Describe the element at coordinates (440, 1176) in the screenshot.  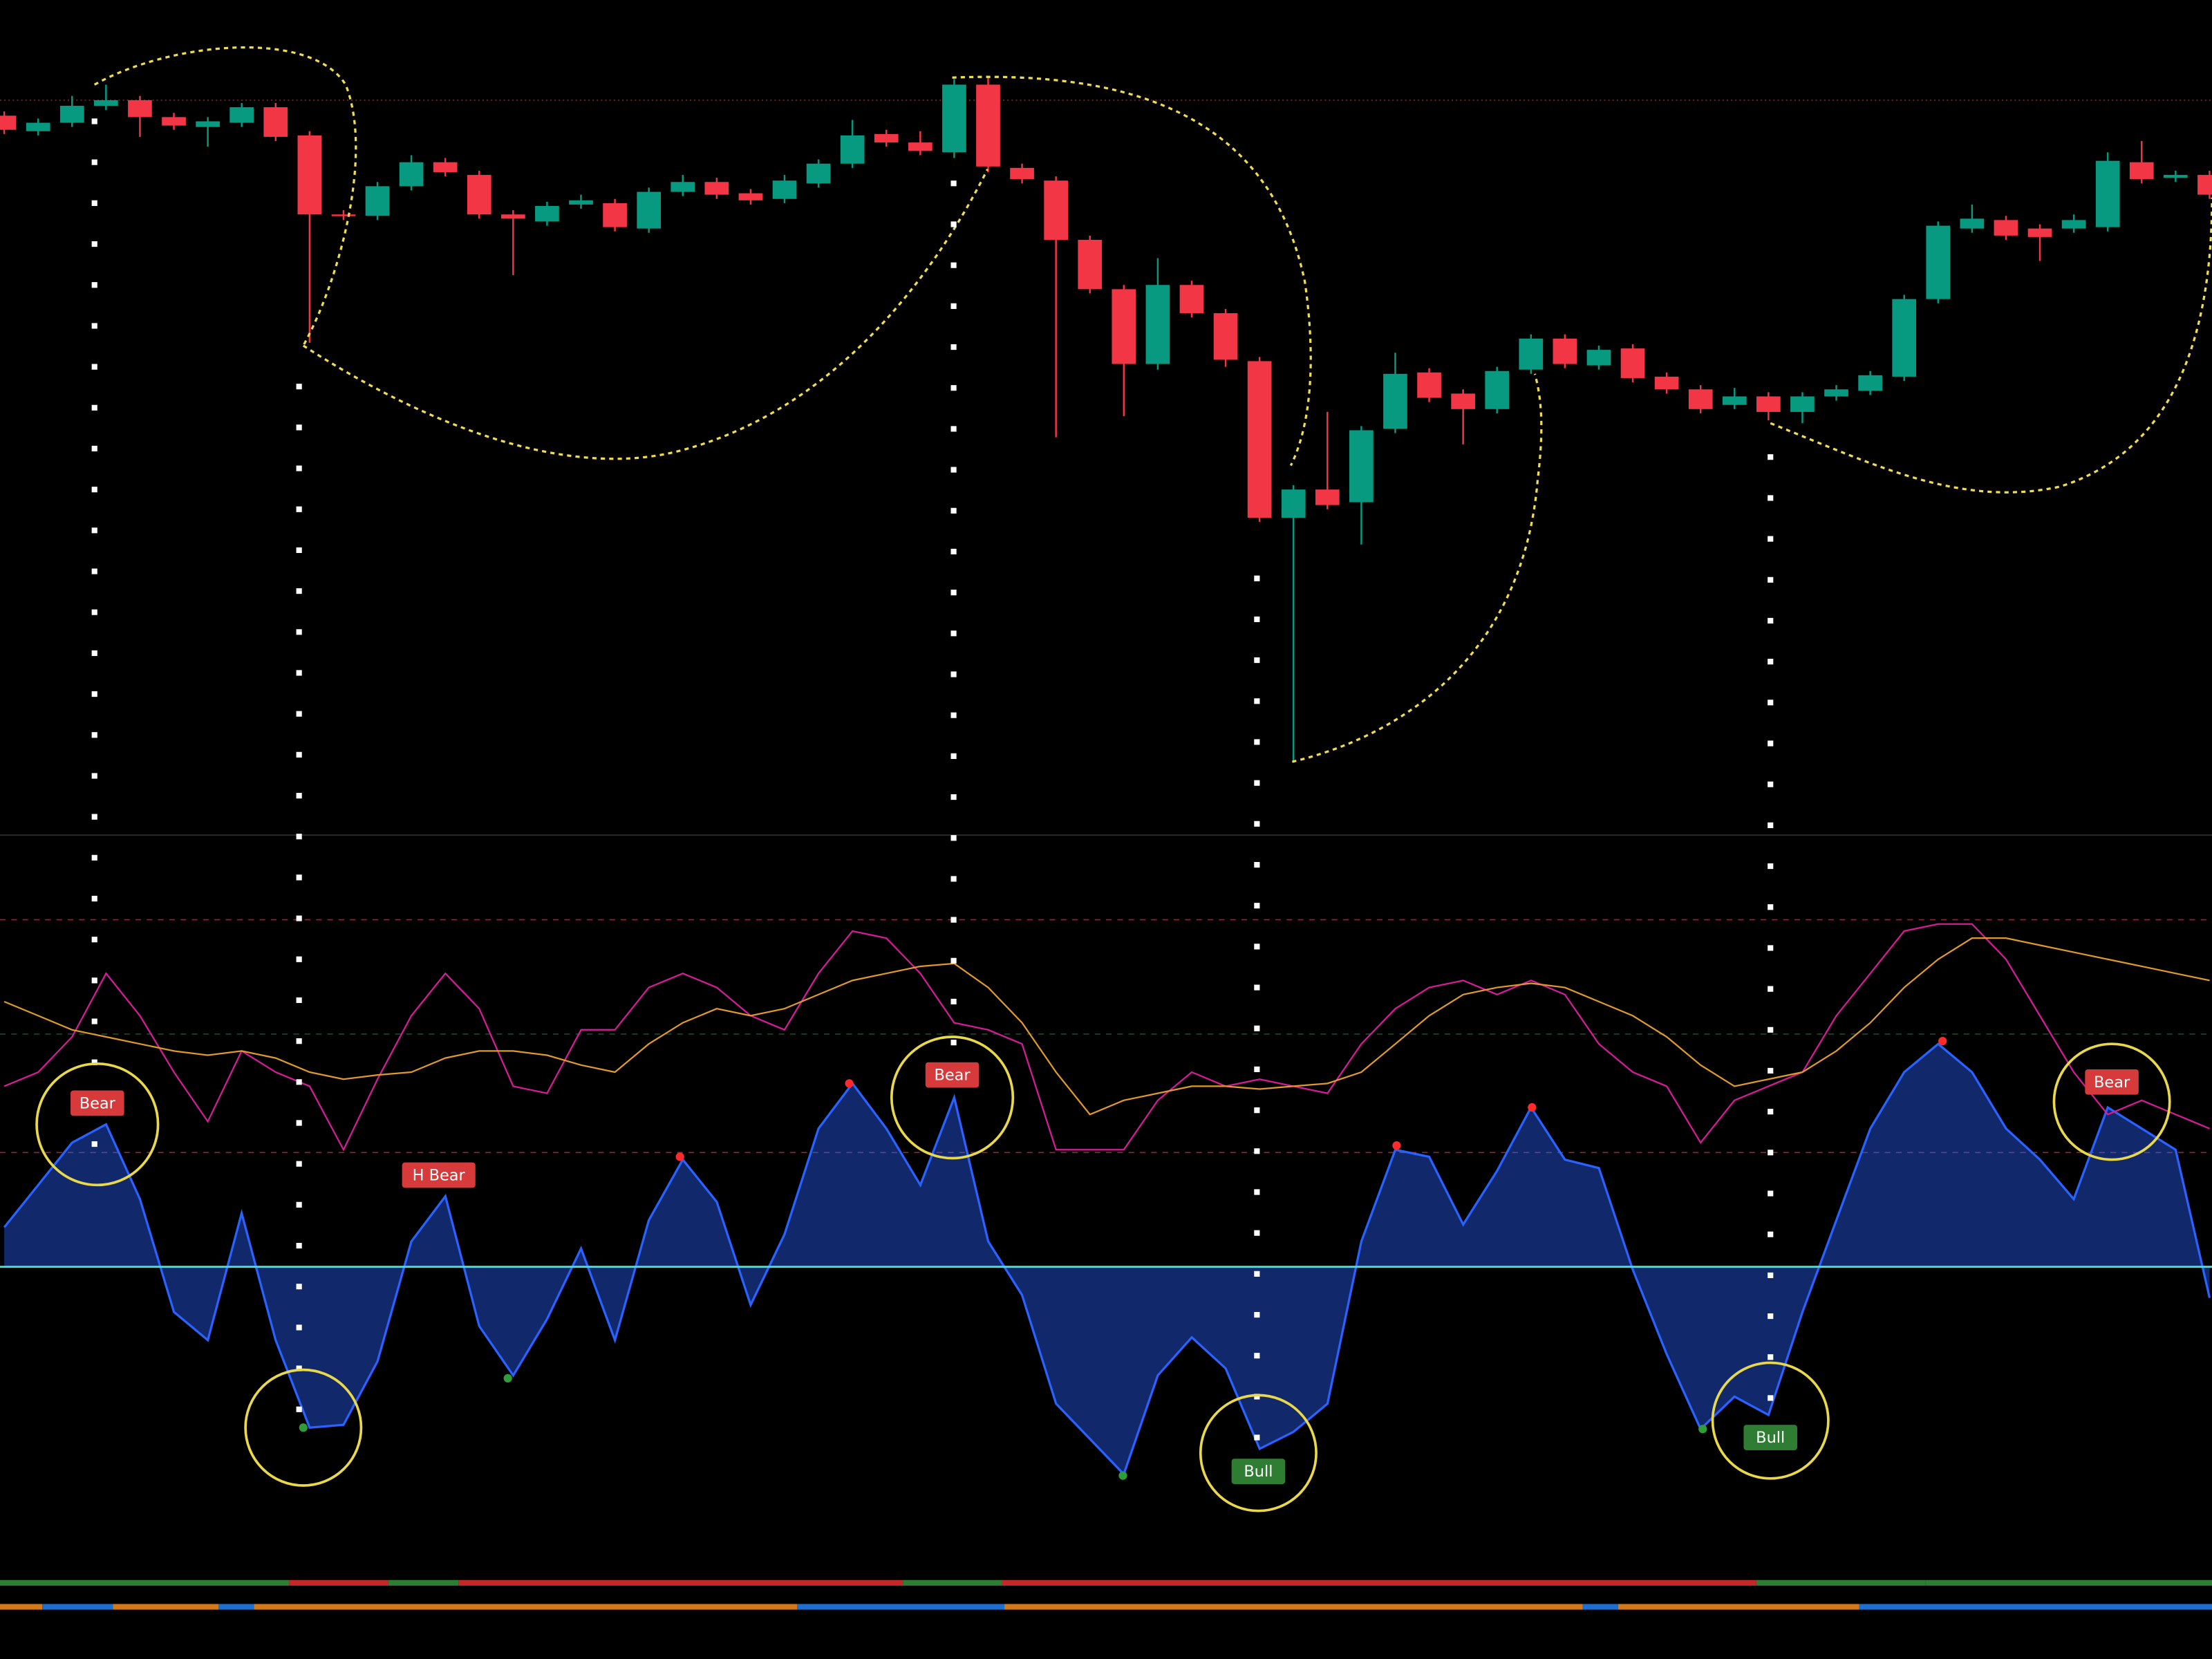
I see `signal-label: H Bear` at that location.